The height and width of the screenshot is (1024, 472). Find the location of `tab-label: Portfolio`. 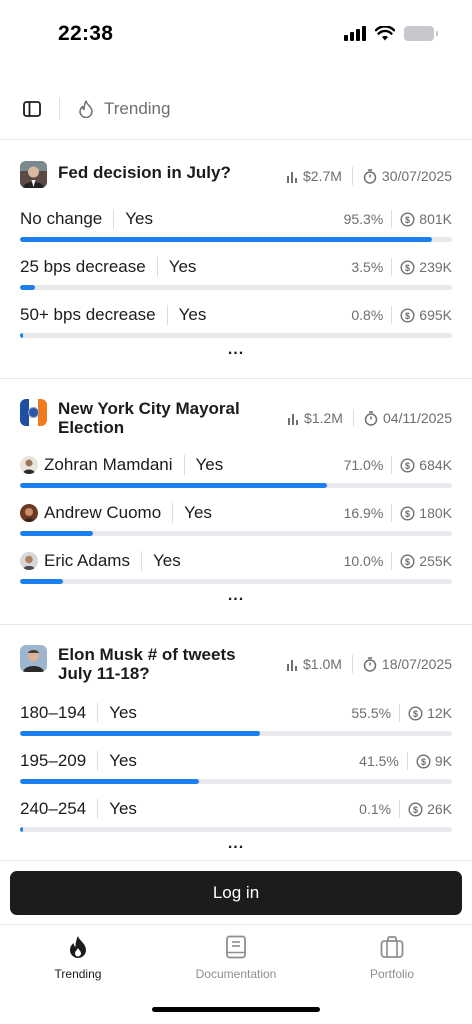

tab-label: Portfolio is located at coordinates (392, 974).